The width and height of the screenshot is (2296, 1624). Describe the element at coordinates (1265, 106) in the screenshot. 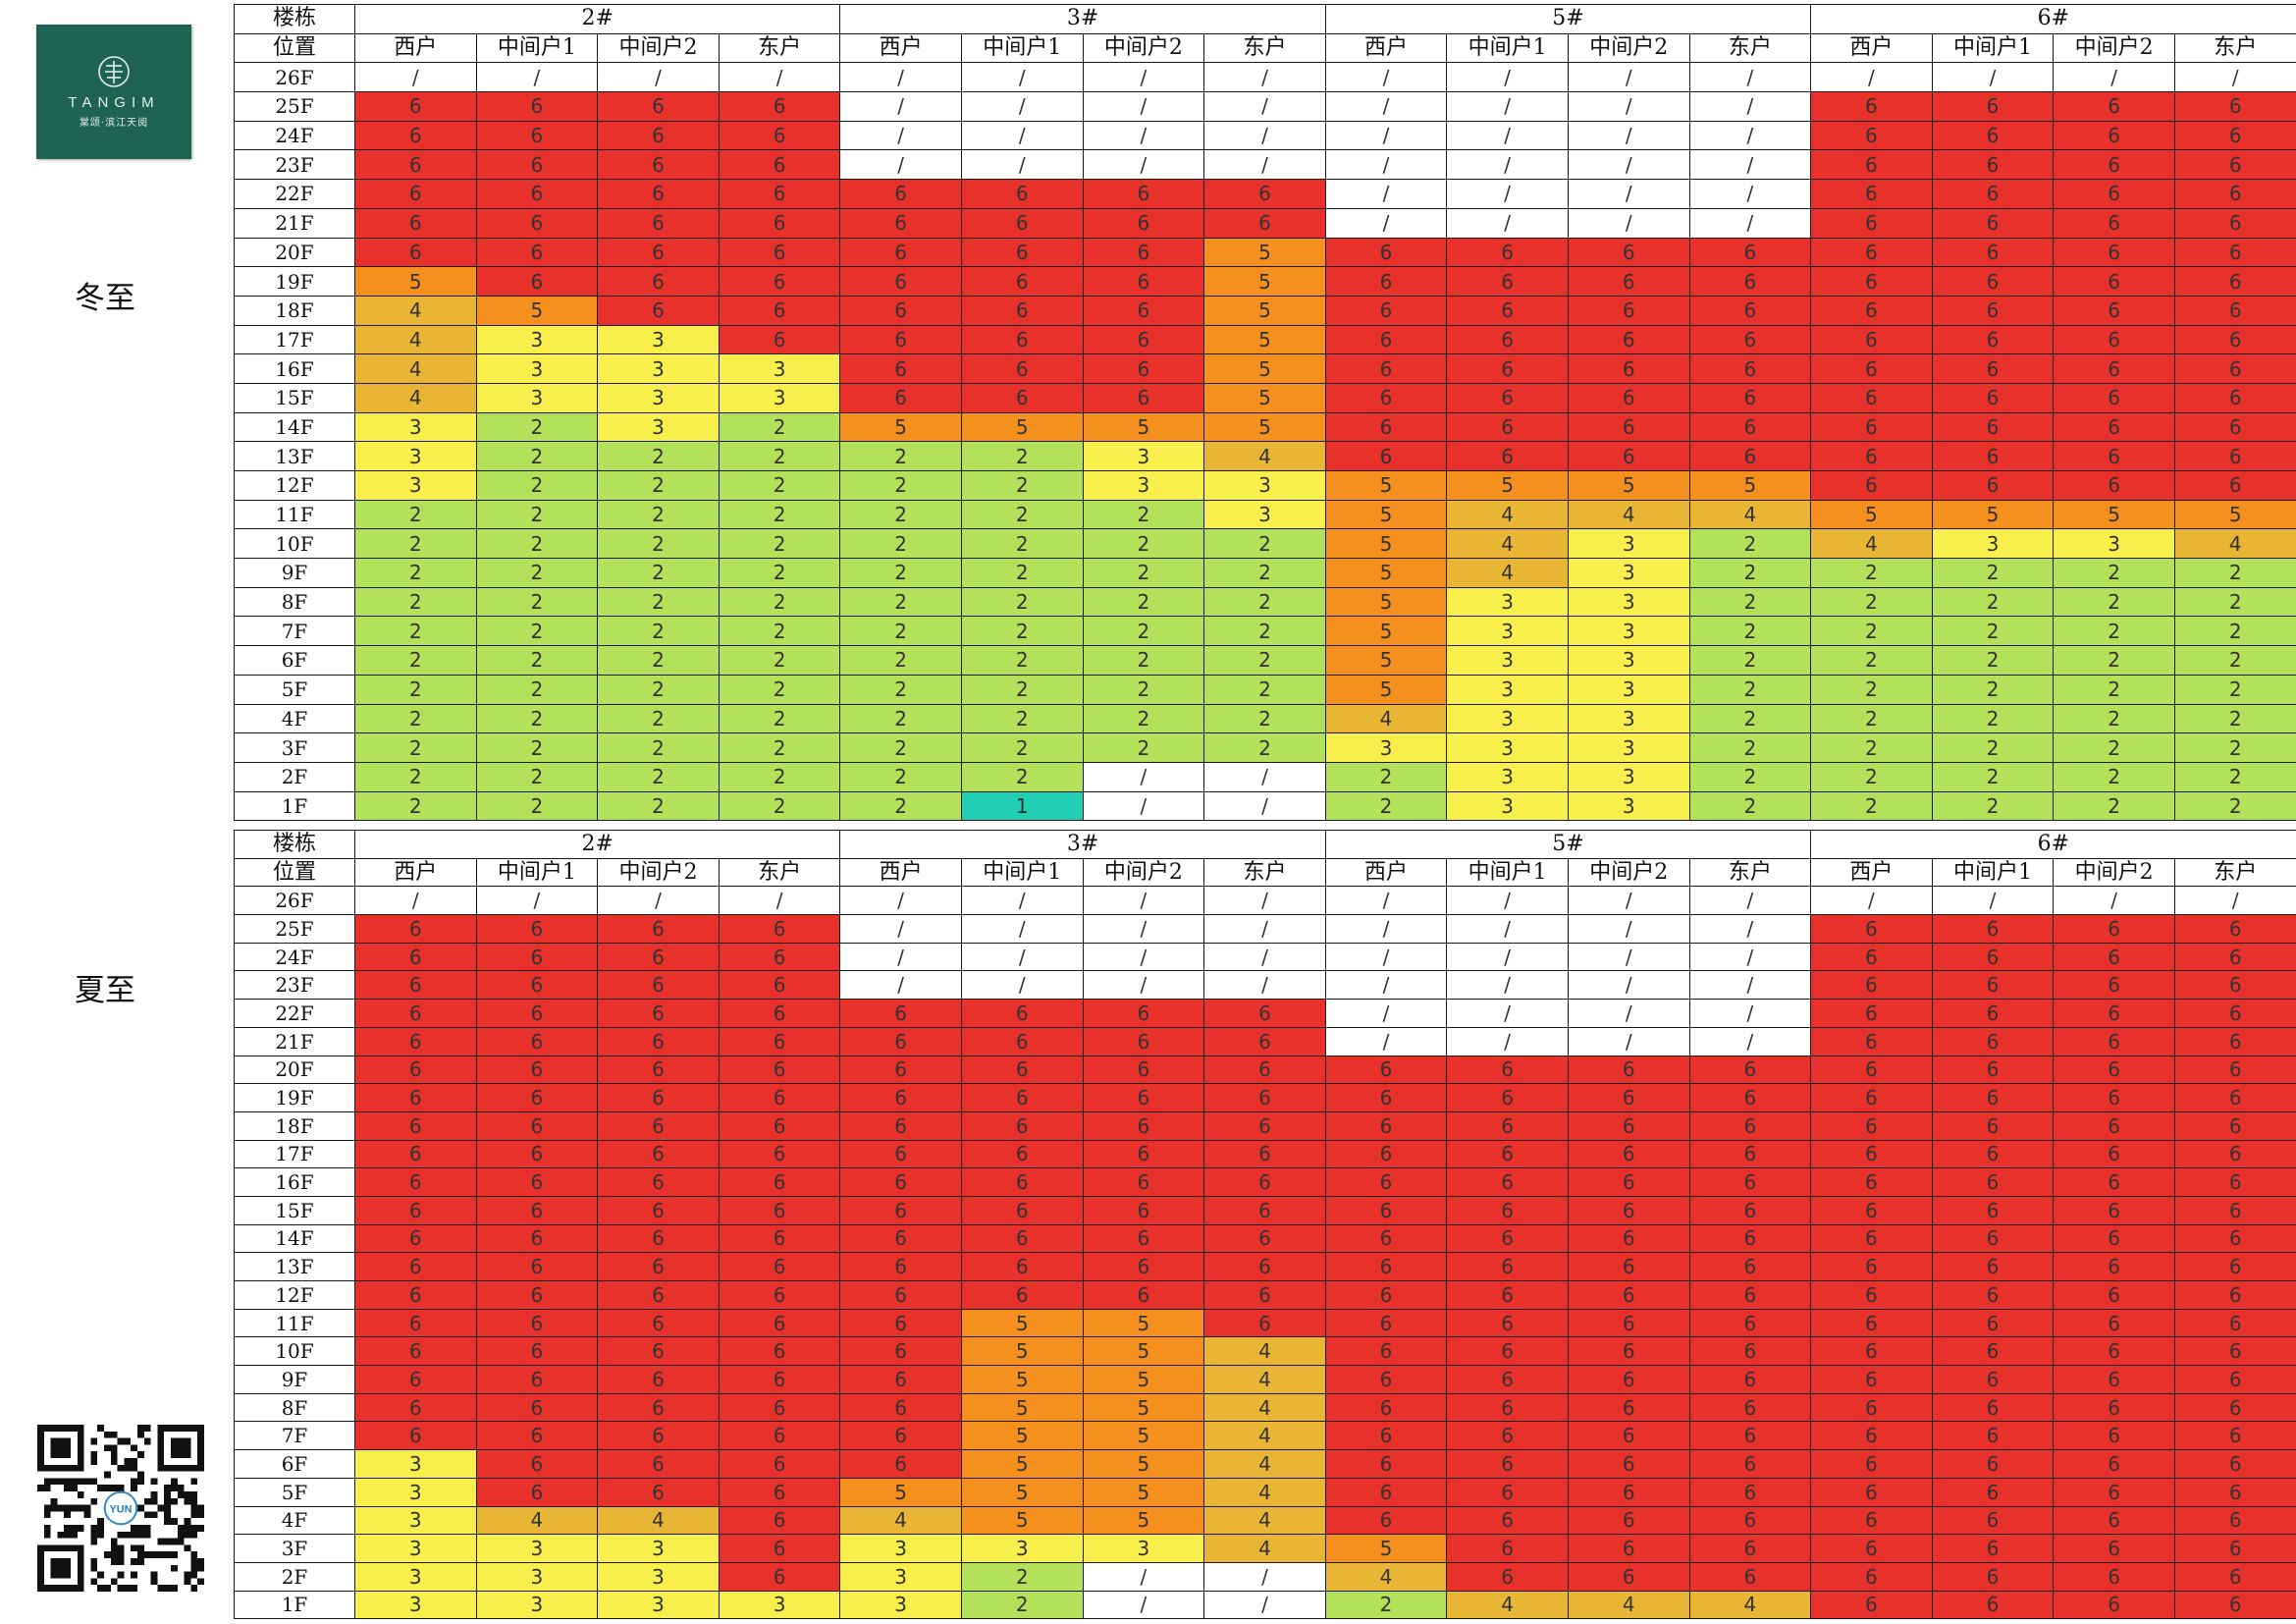

I see `table-row: 25F 6 6 6 6// / / / / //6 6 6 6` at that location.